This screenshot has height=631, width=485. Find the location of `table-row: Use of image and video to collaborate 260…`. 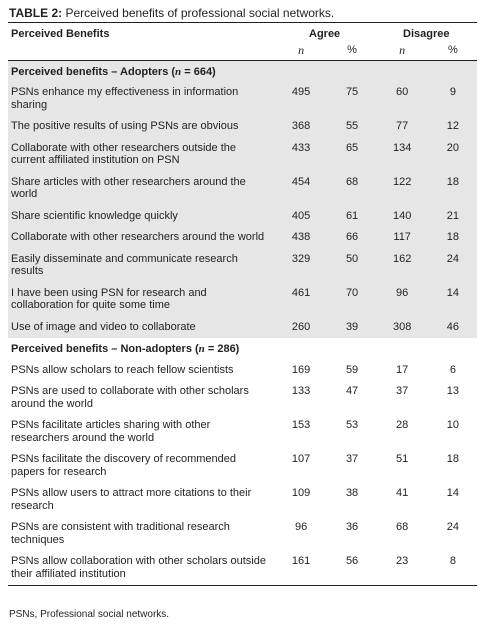

table-row: Use of image and video to collaborate 260… is located at coordinates (242, 327).